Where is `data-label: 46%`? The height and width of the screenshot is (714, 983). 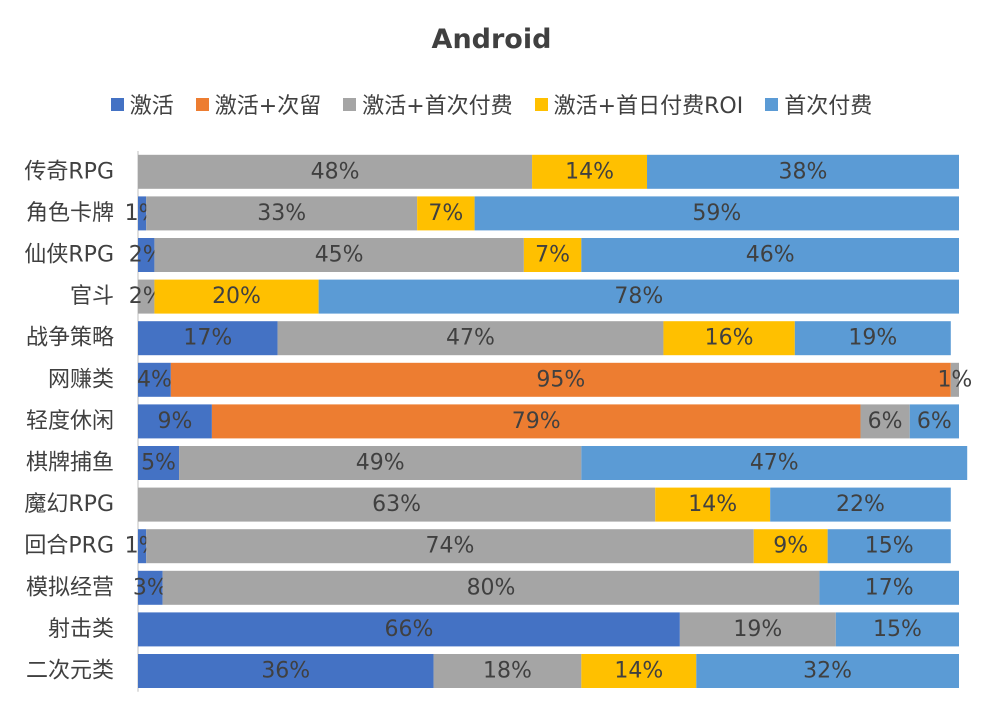
data-label: 46% is located at coordinates (770, 255).